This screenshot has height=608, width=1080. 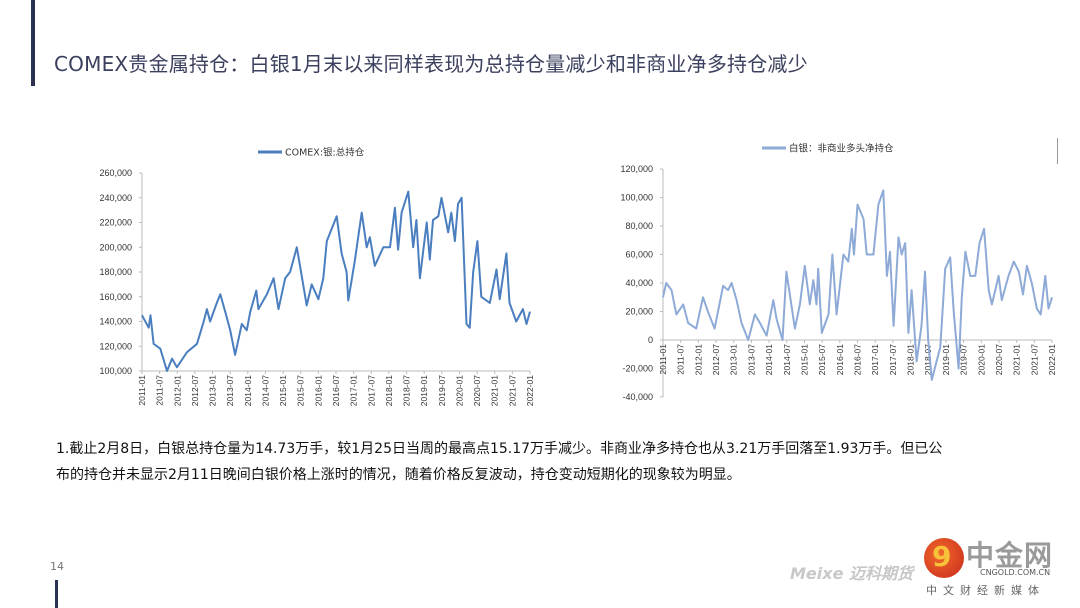 I want to click on title-accent-bar, so click(x=33, y=43).